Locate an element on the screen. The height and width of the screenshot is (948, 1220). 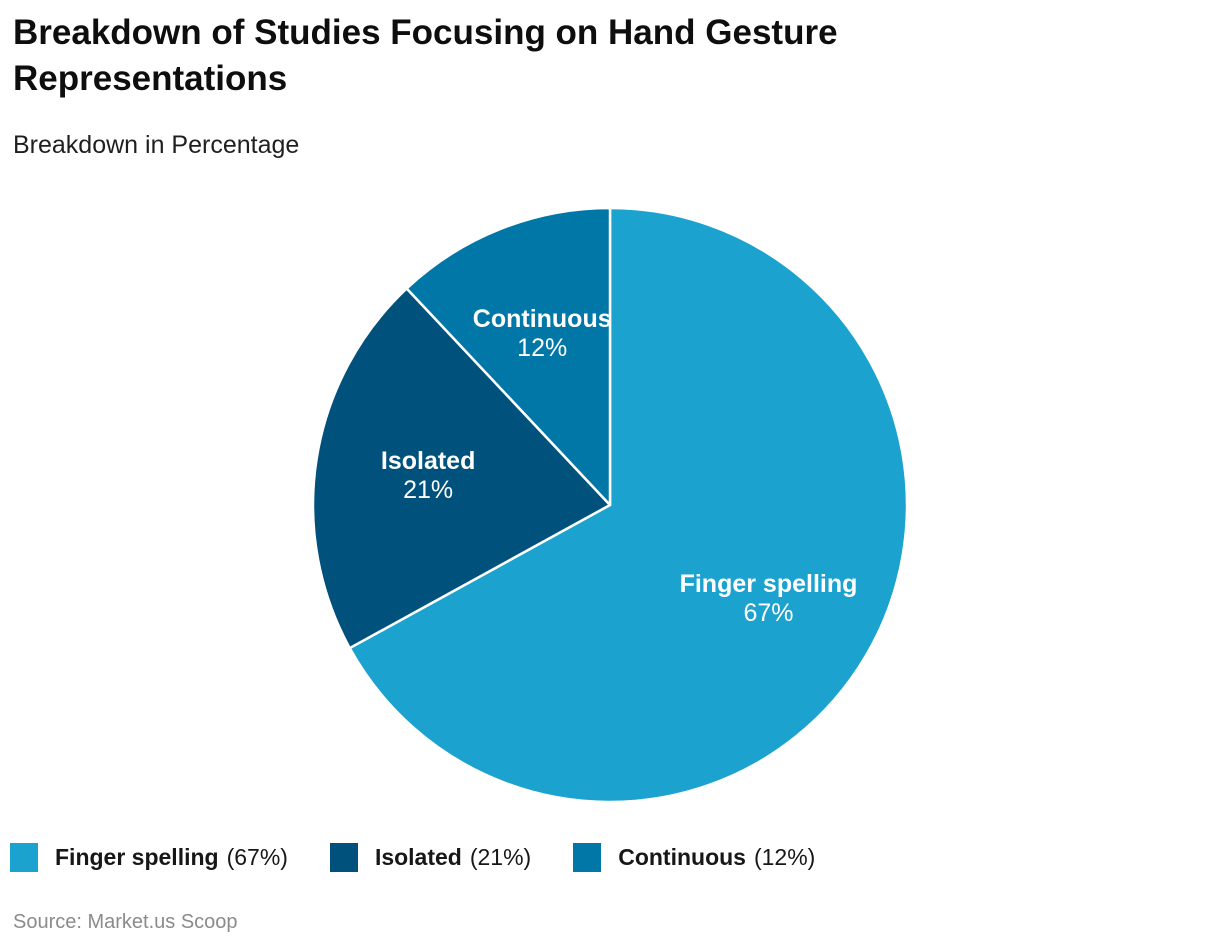
legend-item-finger-spelling: Finger spelling (67%) is located at coordinates (149, 857).